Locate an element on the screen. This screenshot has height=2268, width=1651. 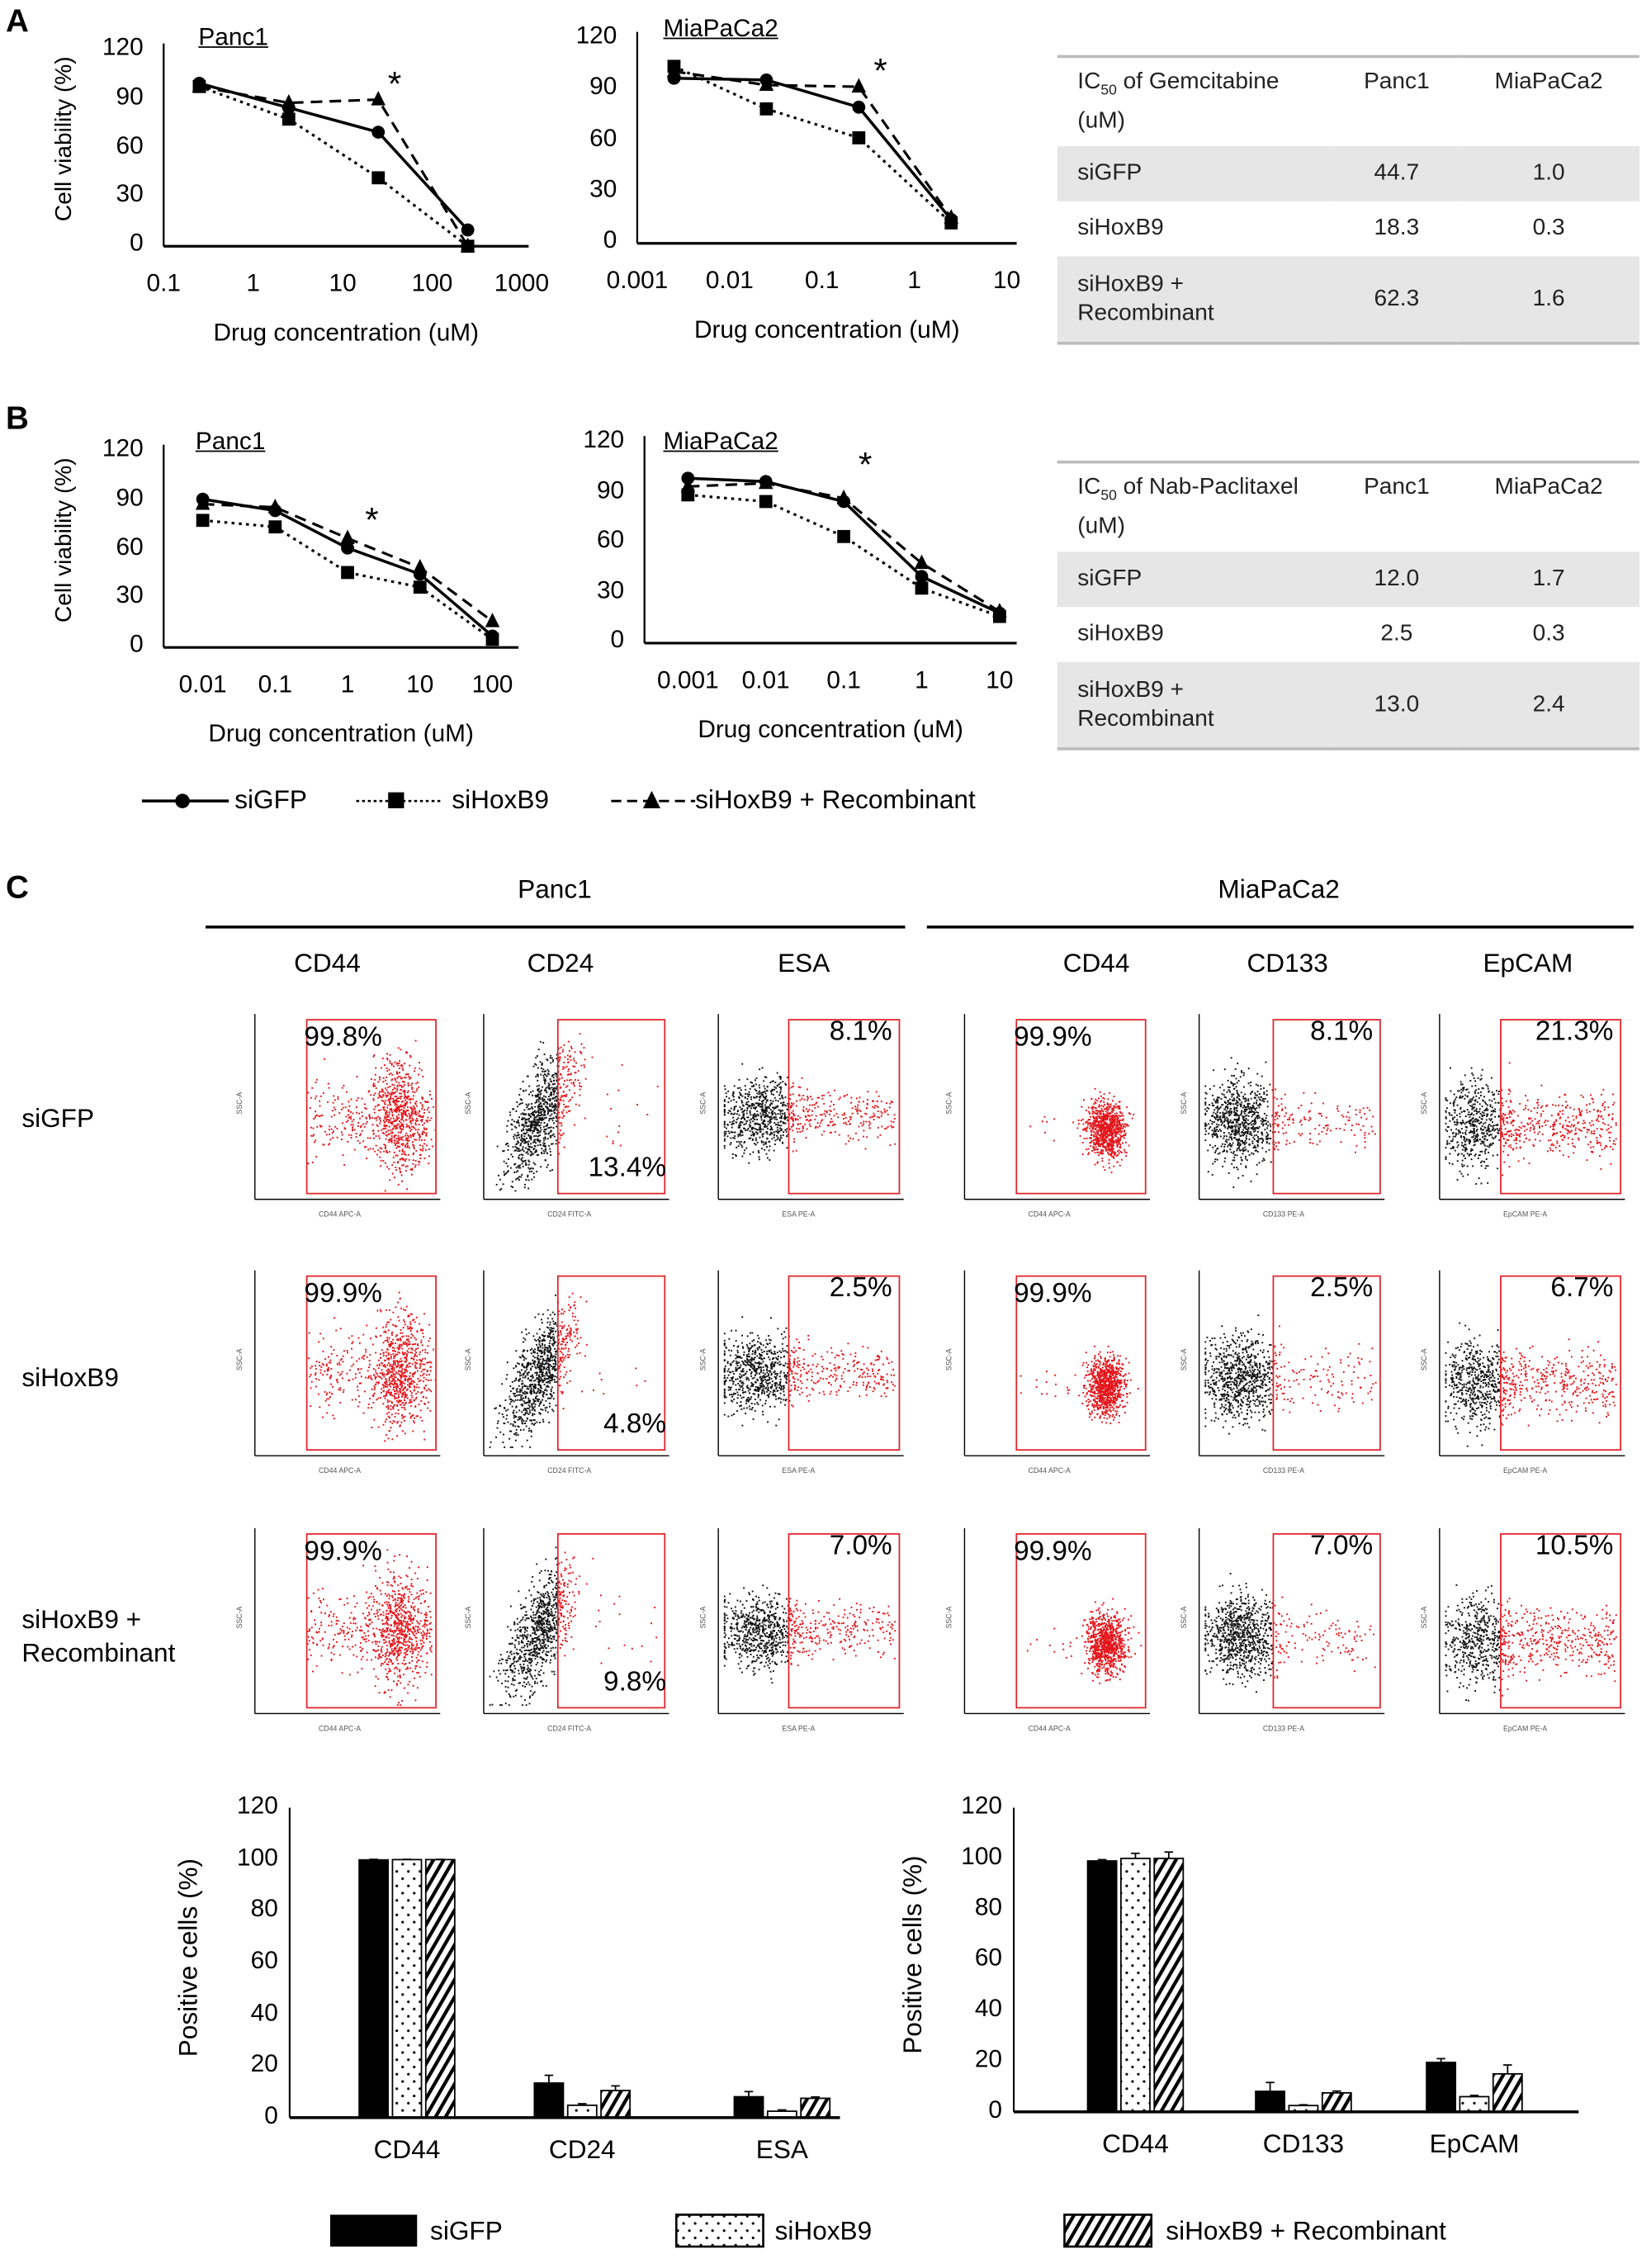
ic-suffix: of Gemcitabine (uM) is located at coordinates (1178, 101).